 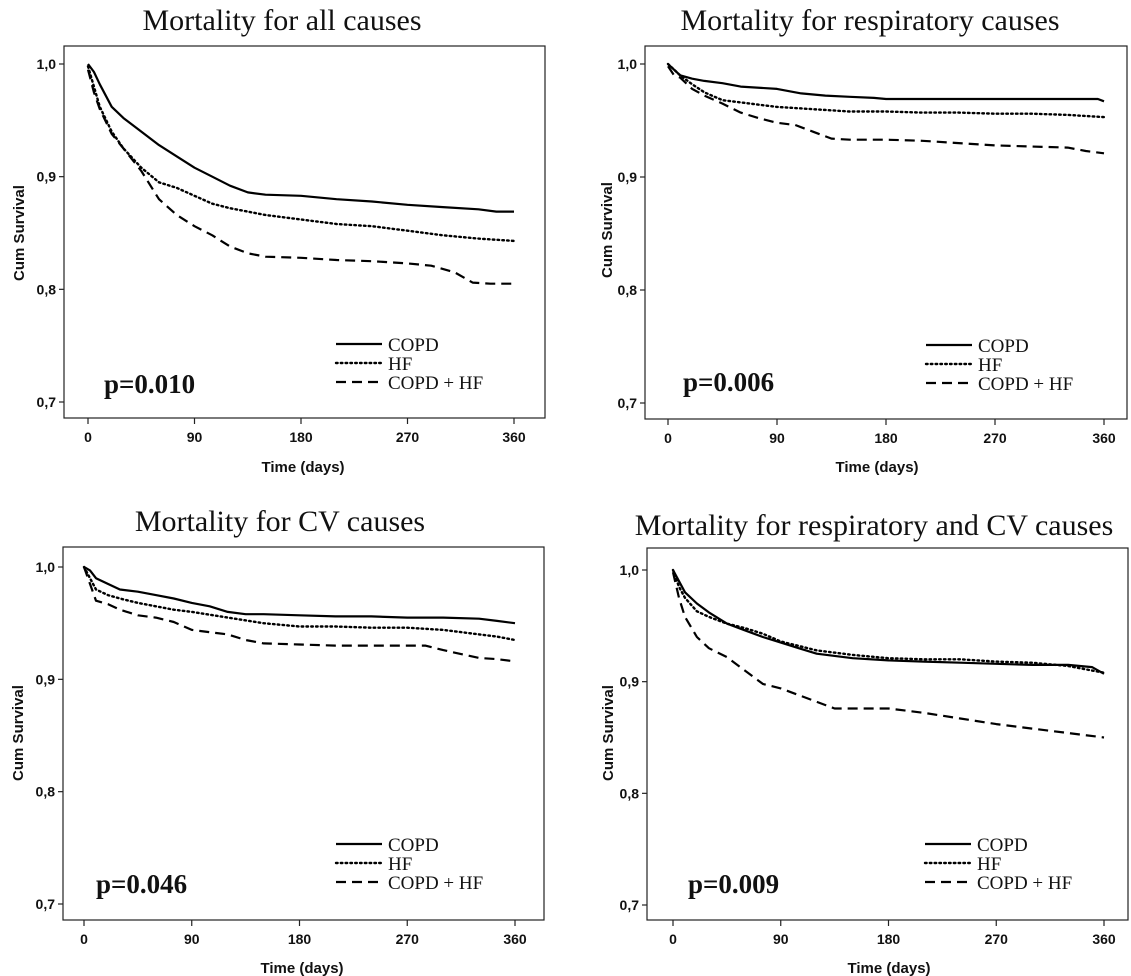 What do you see at coordinates (141, 884) in the screenshot?
I see `p-value-annotation: p=0.046` at bounding box center [141, 884].